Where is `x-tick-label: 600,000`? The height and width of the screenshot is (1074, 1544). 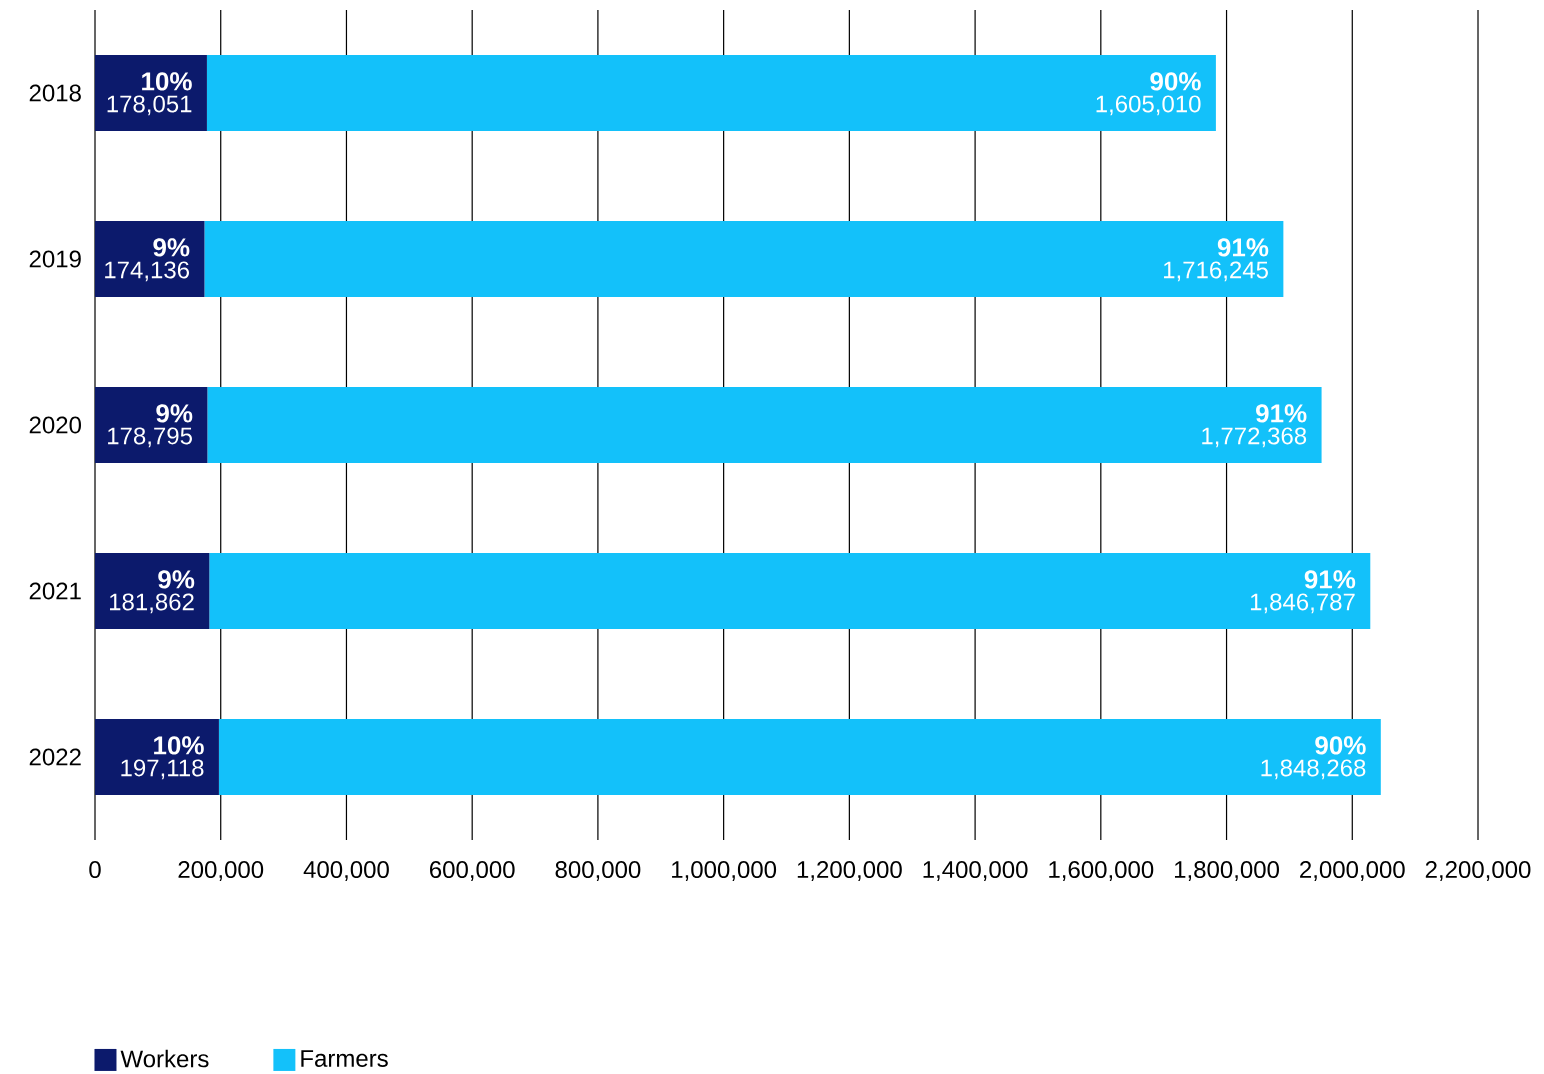
x-tick-label: 600,000 is located at coordinates (472, 871).